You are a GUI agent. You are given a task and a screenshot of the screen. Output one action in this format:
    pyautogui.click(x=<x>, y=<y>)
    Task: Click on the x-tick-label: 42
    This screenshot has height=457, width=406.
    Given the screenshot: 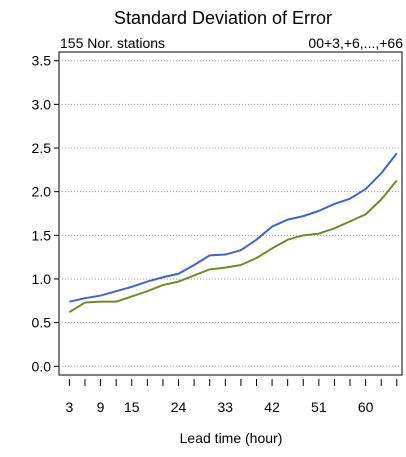 What is the action you would take?
    pyautogui.click(x=272, y=407)
    